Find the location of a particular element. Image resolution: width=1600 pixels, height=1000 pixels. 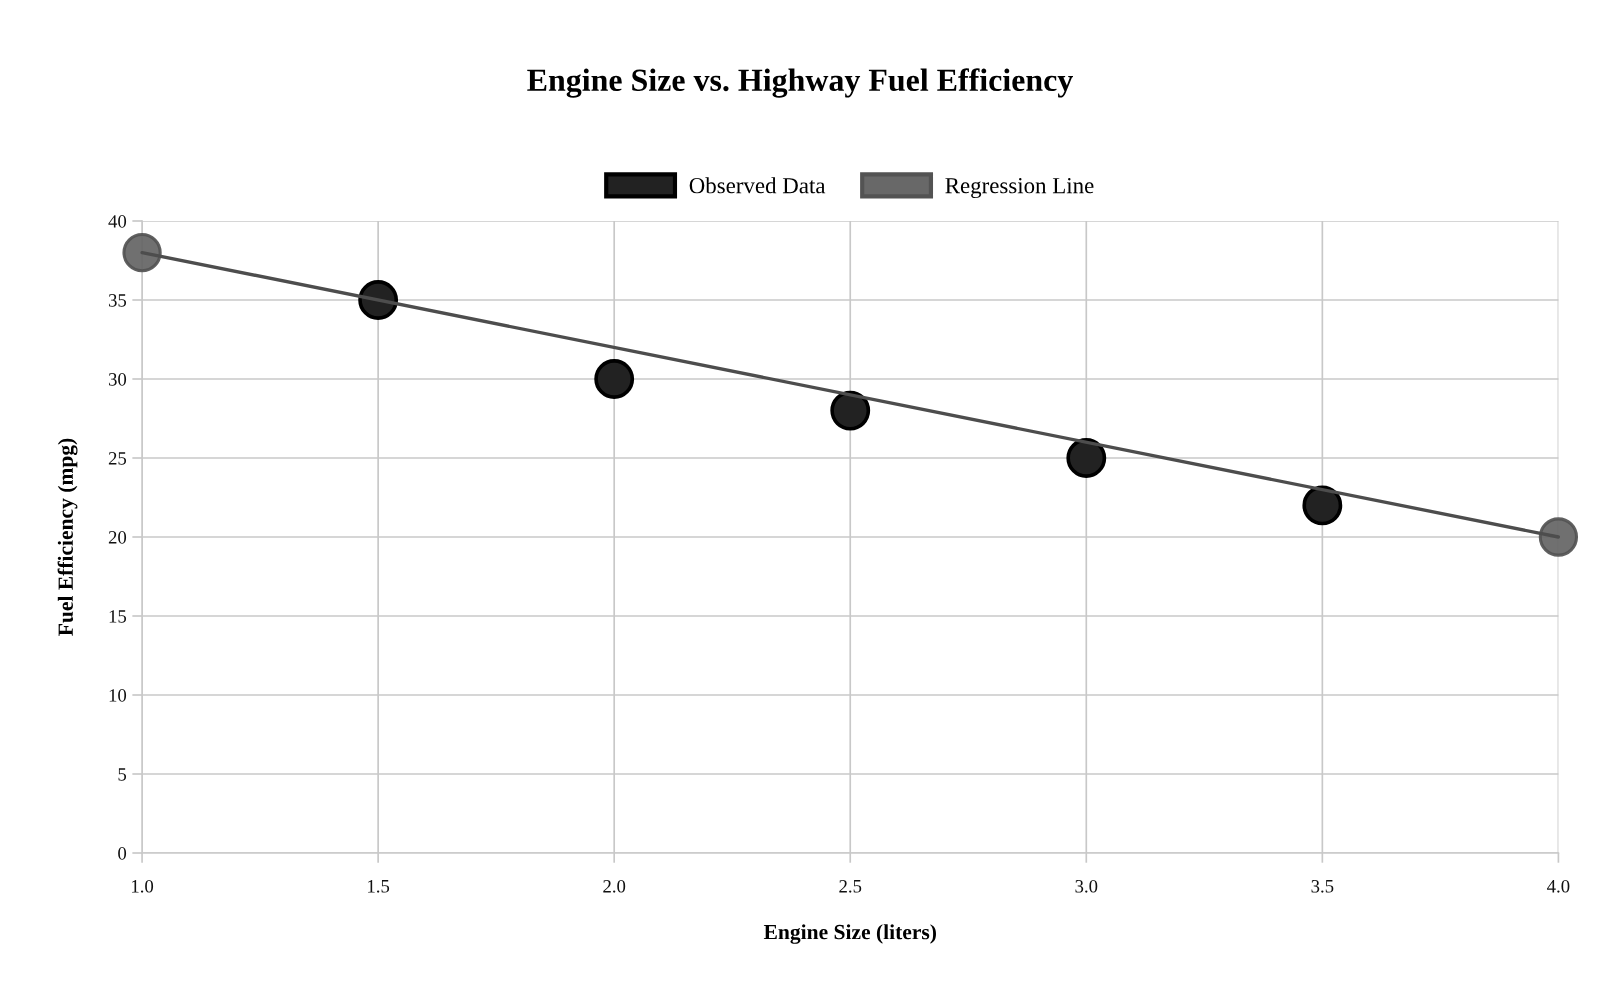

y-tick-label: 25 is located at coordinates (117, 458).